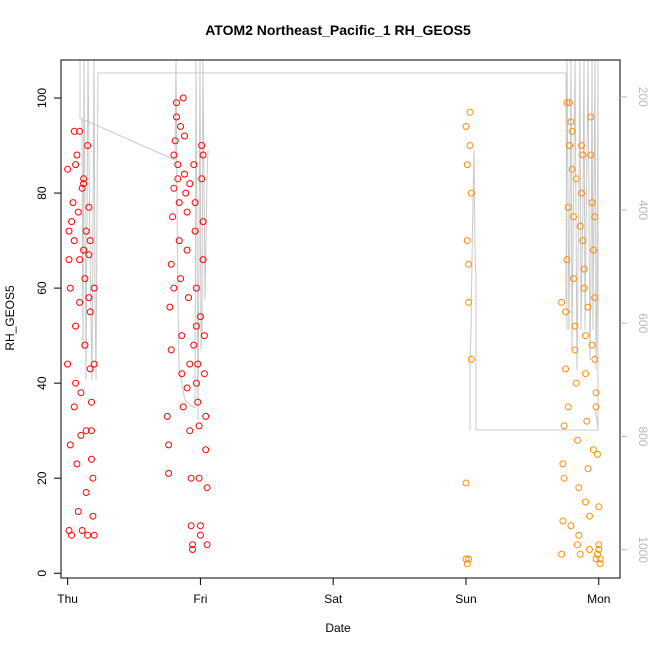 Image resolution: width=650 pixels, height=650 pixels. I want to click on y-tick-label: 80, so click(42, 193).